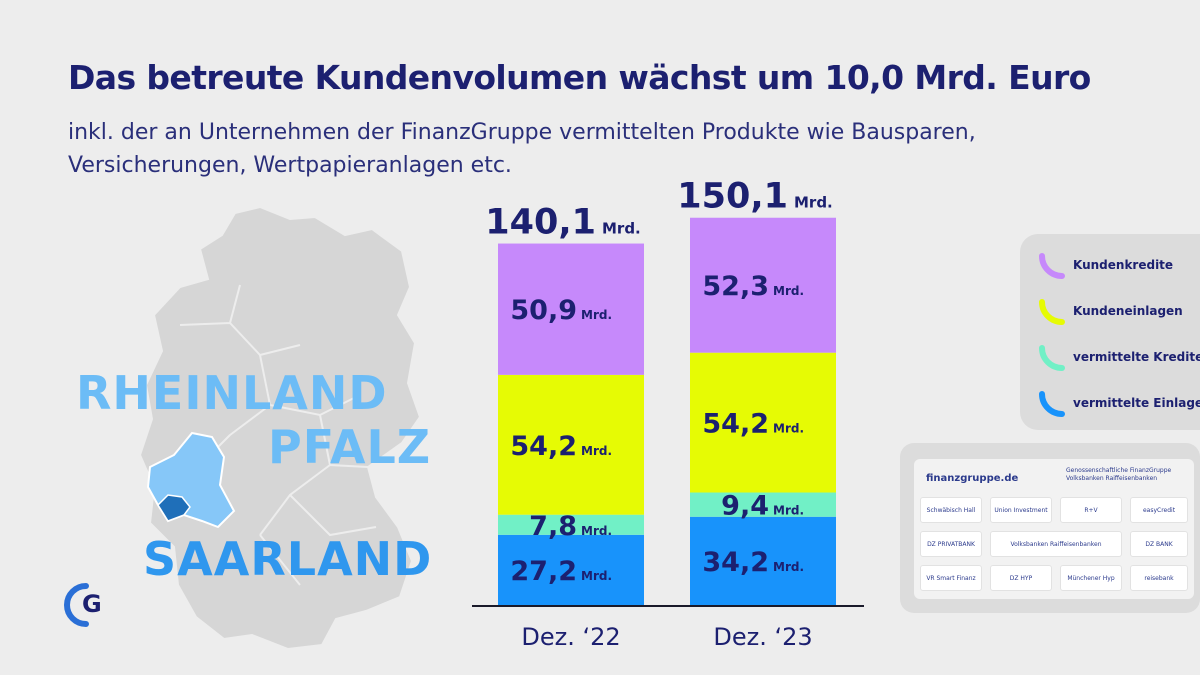 The width and height of the screenshot is (1200, 675). Describe the element at coordinates (350, 447) in the screenshot. I see `region-label-pfalz: PFALZ` at that location.